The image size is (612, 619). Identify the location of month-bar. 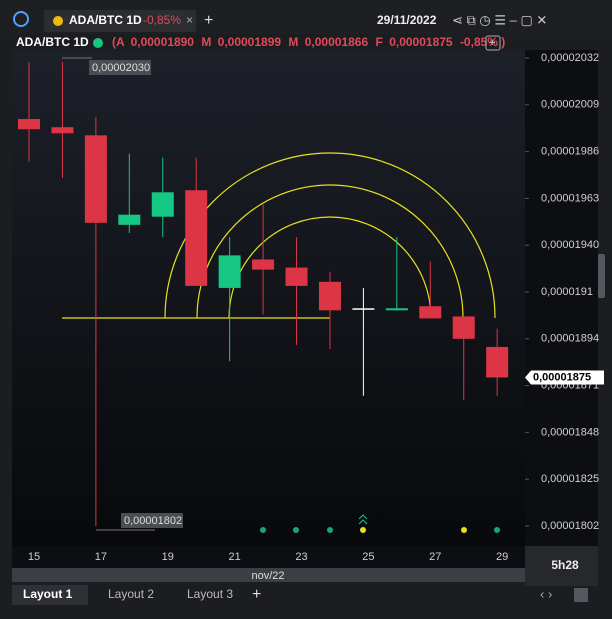
(268, 575).